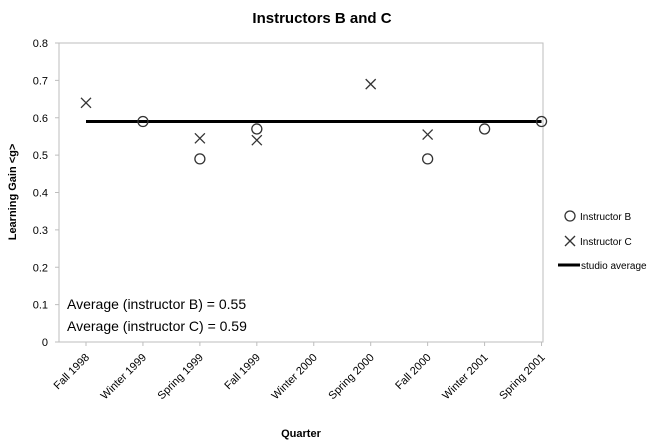 This screenshot has height=440, width=647. What do you see at coordinates (314, 121) in the screenshot?
I see `data-points` at bounding box center [314, 121].